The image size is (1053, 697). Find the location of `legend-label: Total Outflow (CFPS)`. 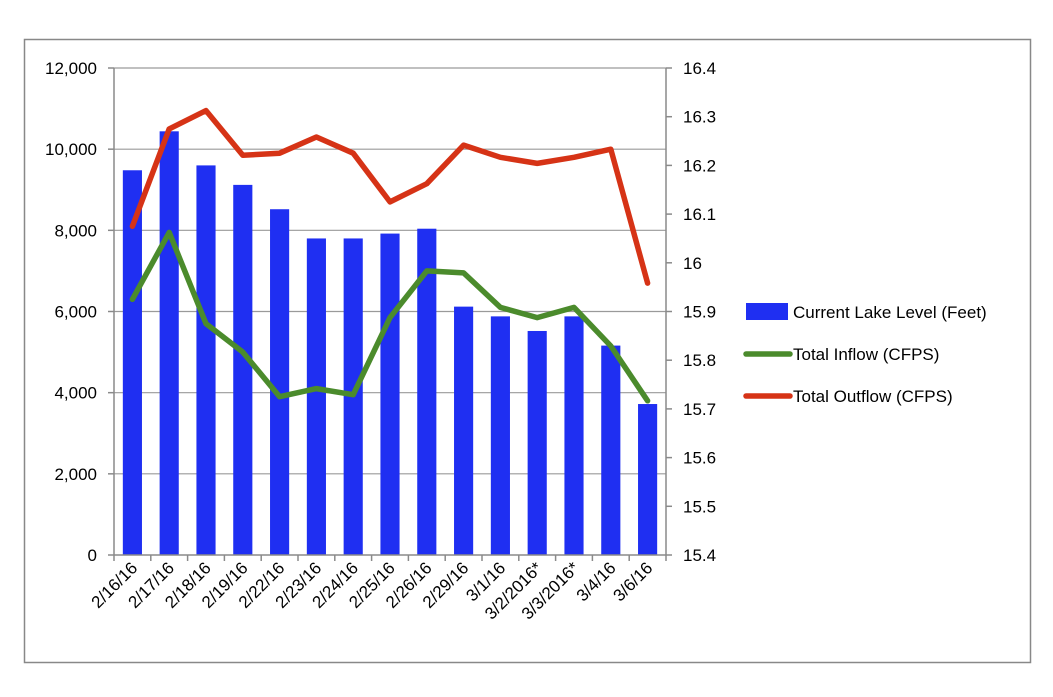

legend-label: Total Outflow (CFPS) is located at coordinates (873, 396).